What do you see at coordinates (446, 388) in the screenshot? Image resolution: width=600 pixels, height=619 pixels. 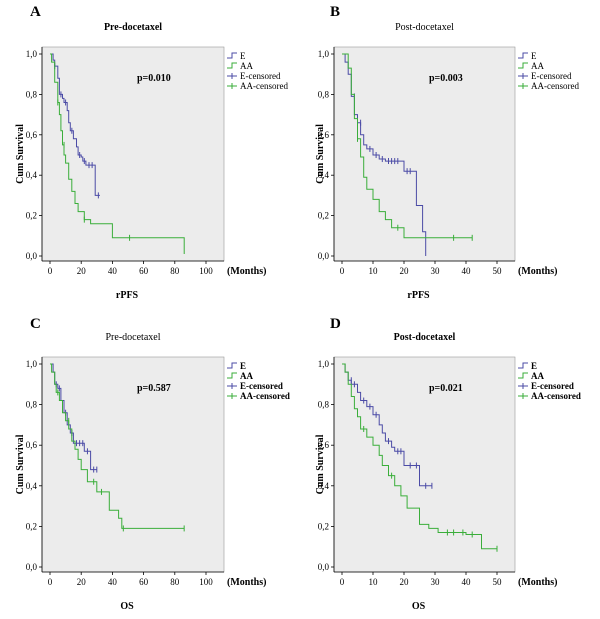 I see `p-value: p=0.021` at bounding box center [446, 388].